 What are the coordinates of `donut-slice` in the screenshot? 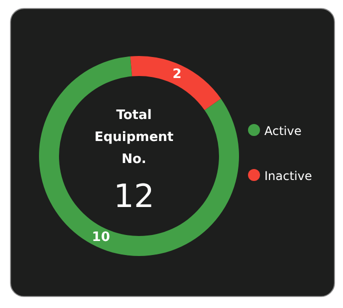 It's located at (175, 83).